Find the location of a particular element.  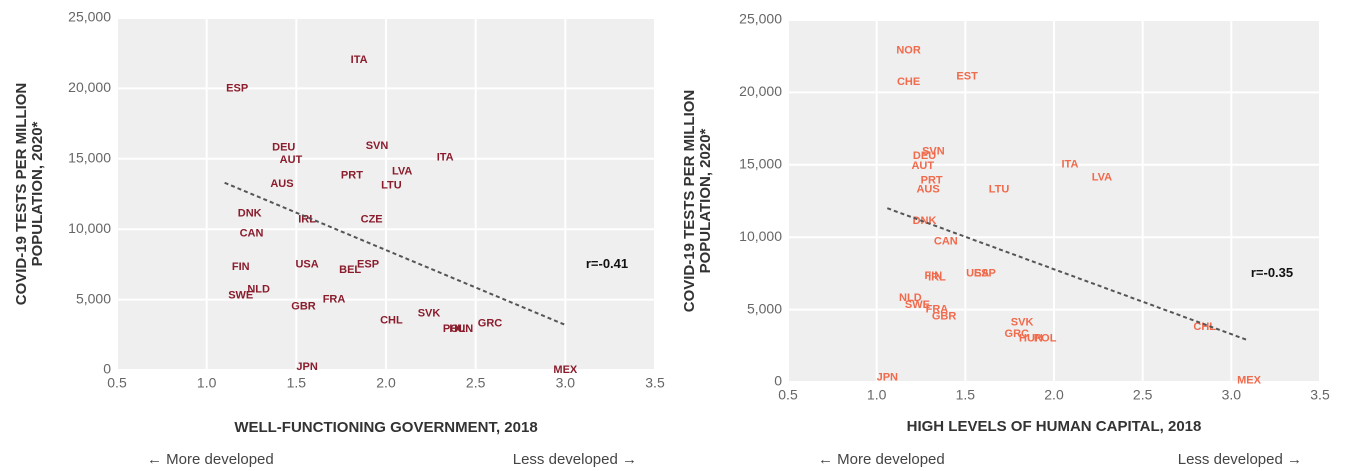

point-label: BEL is located at coordinates (350, 270).